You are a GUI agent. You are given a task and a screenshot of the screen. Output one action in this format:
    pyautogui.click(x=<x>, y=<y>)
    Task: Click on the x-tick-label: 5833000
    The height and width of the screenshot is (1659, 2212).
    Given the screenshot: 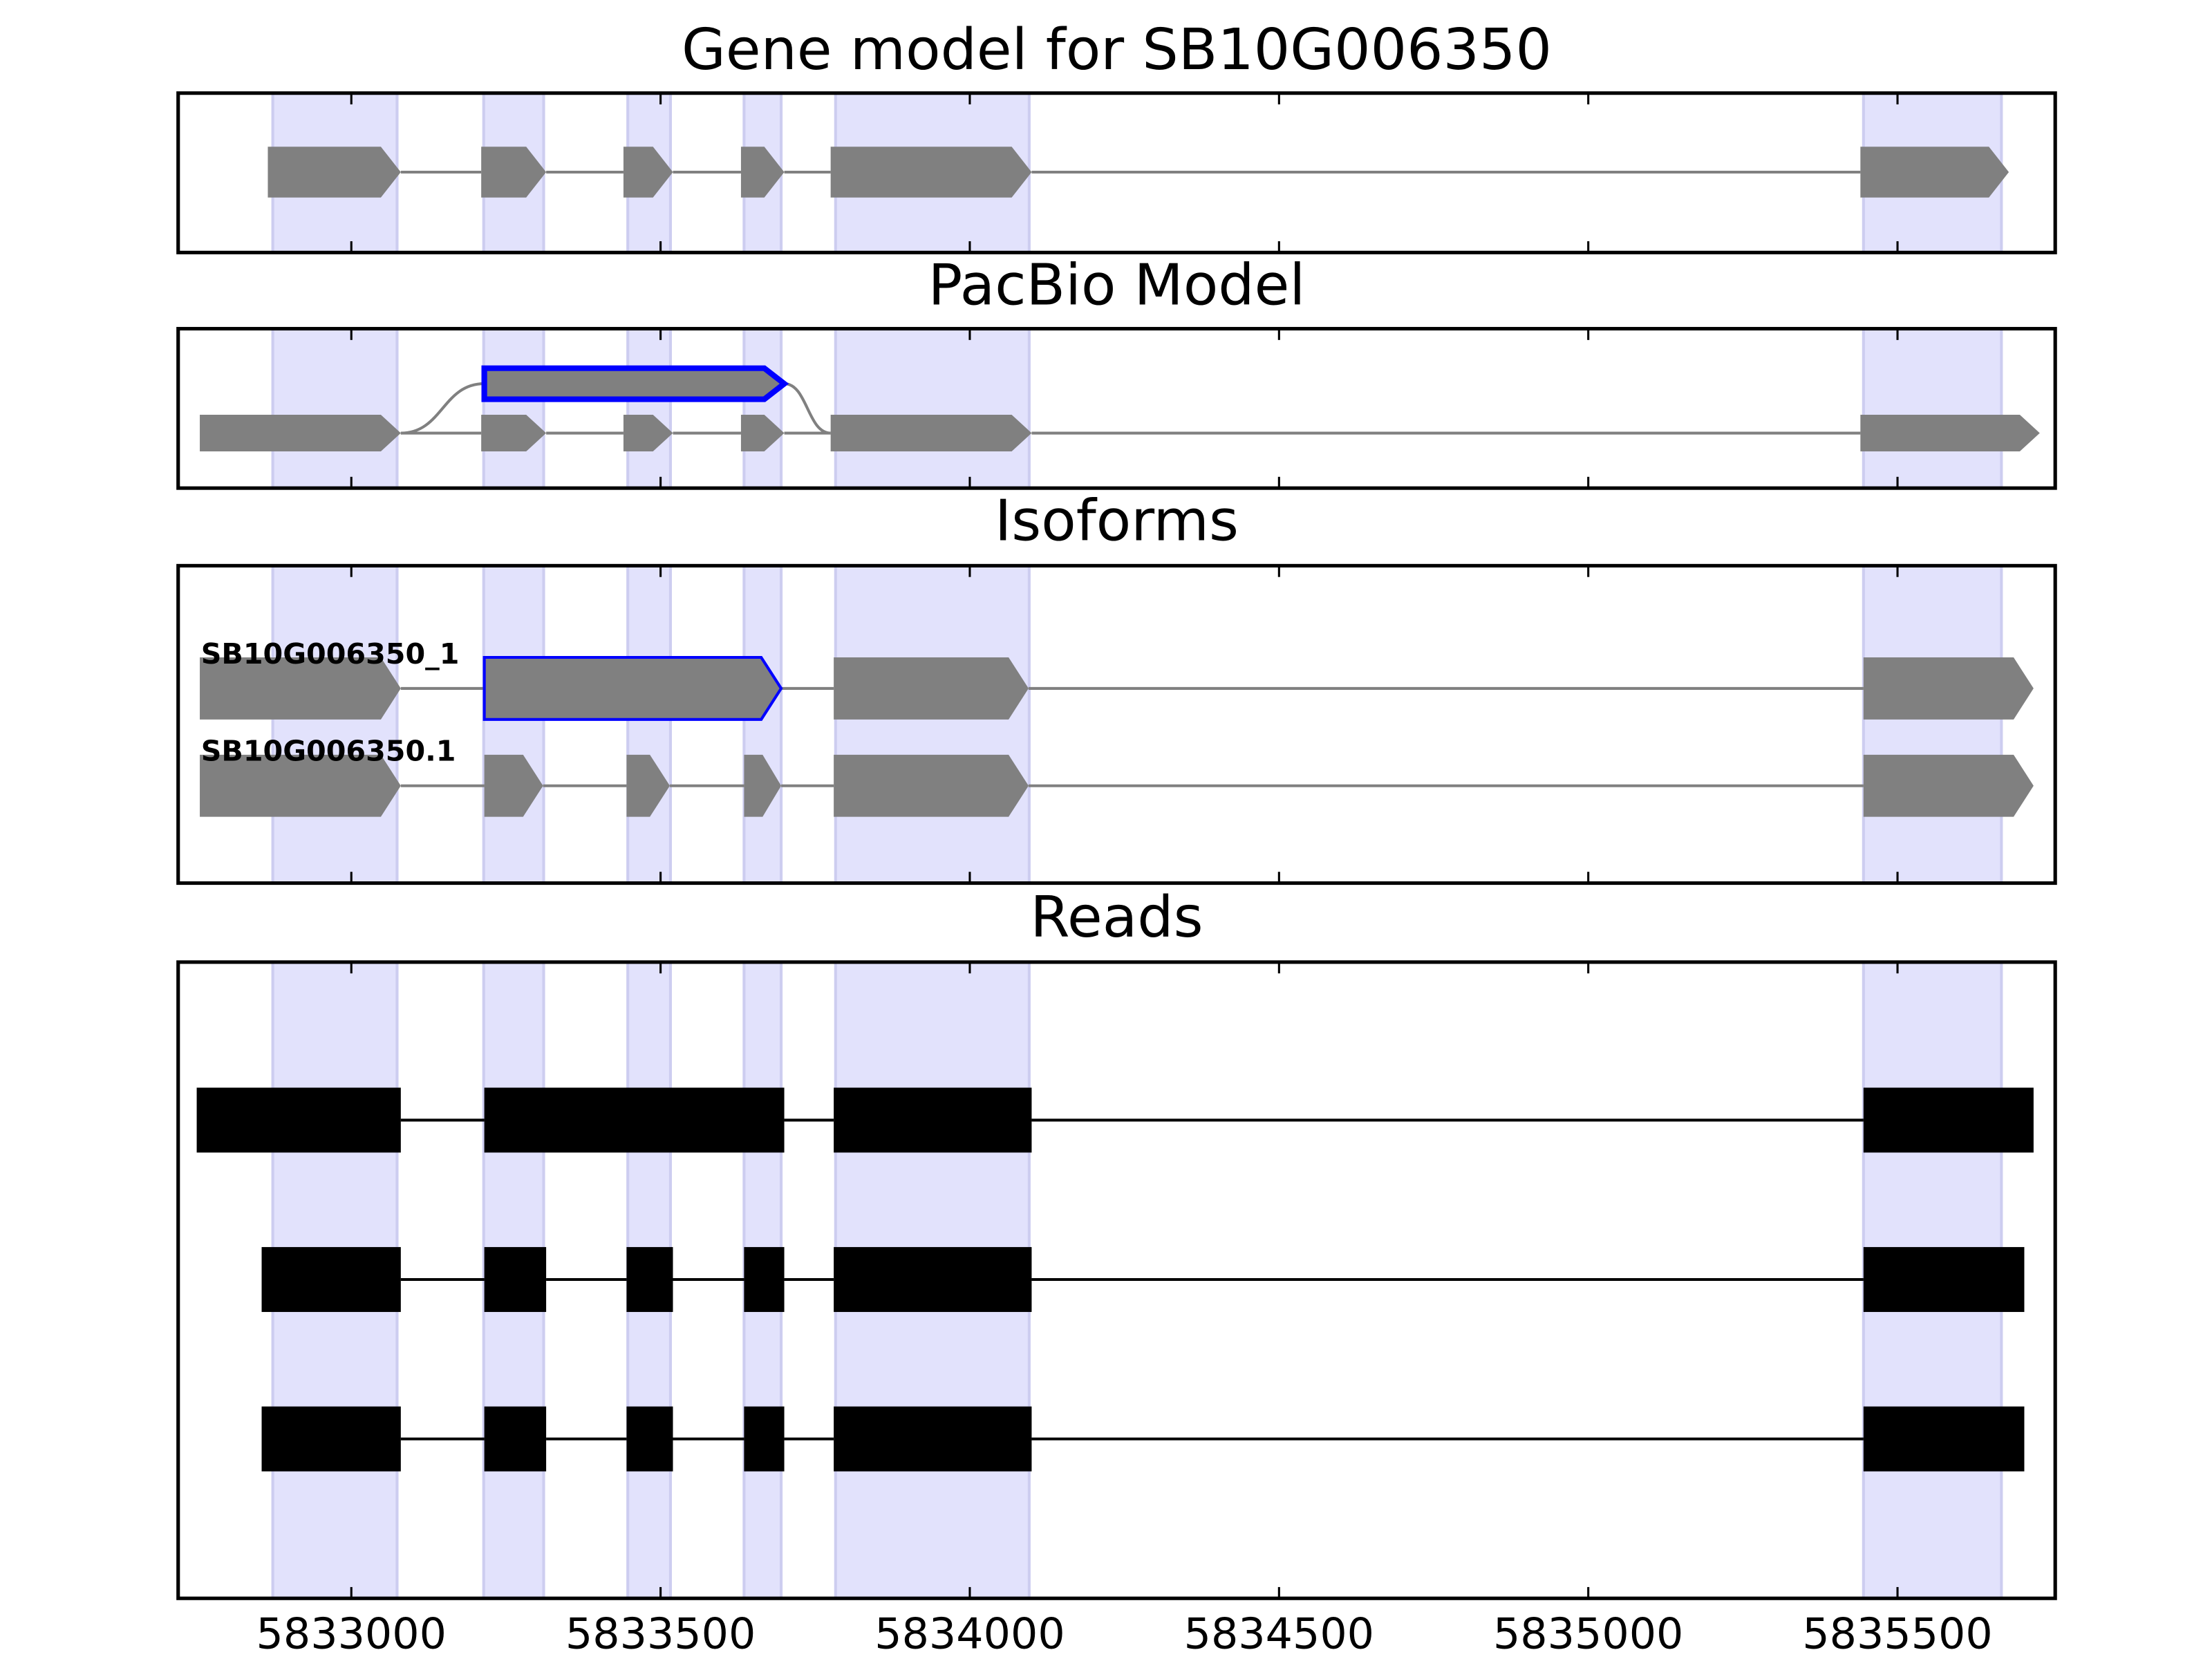 What is the action you would take?
    pyautogui.click(x=351, y=1634)
    